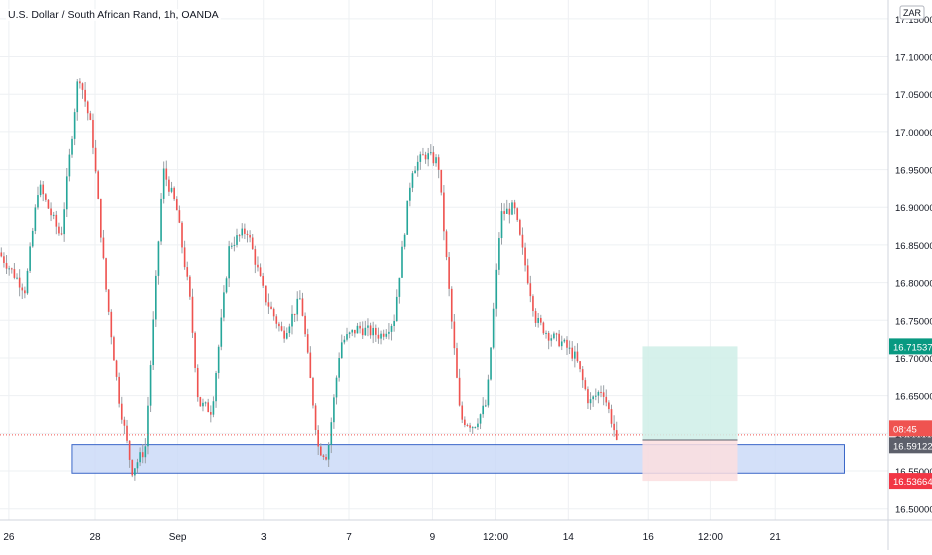 This screenshot has height=555, width=932. I want to click on countdown-label-bg, so click(910, 428).